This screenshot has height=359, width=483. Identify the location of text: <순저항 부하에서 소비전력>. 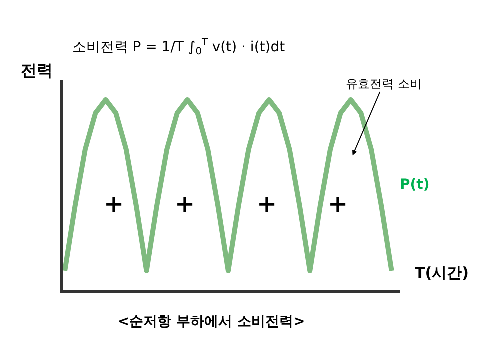
(212, 322).